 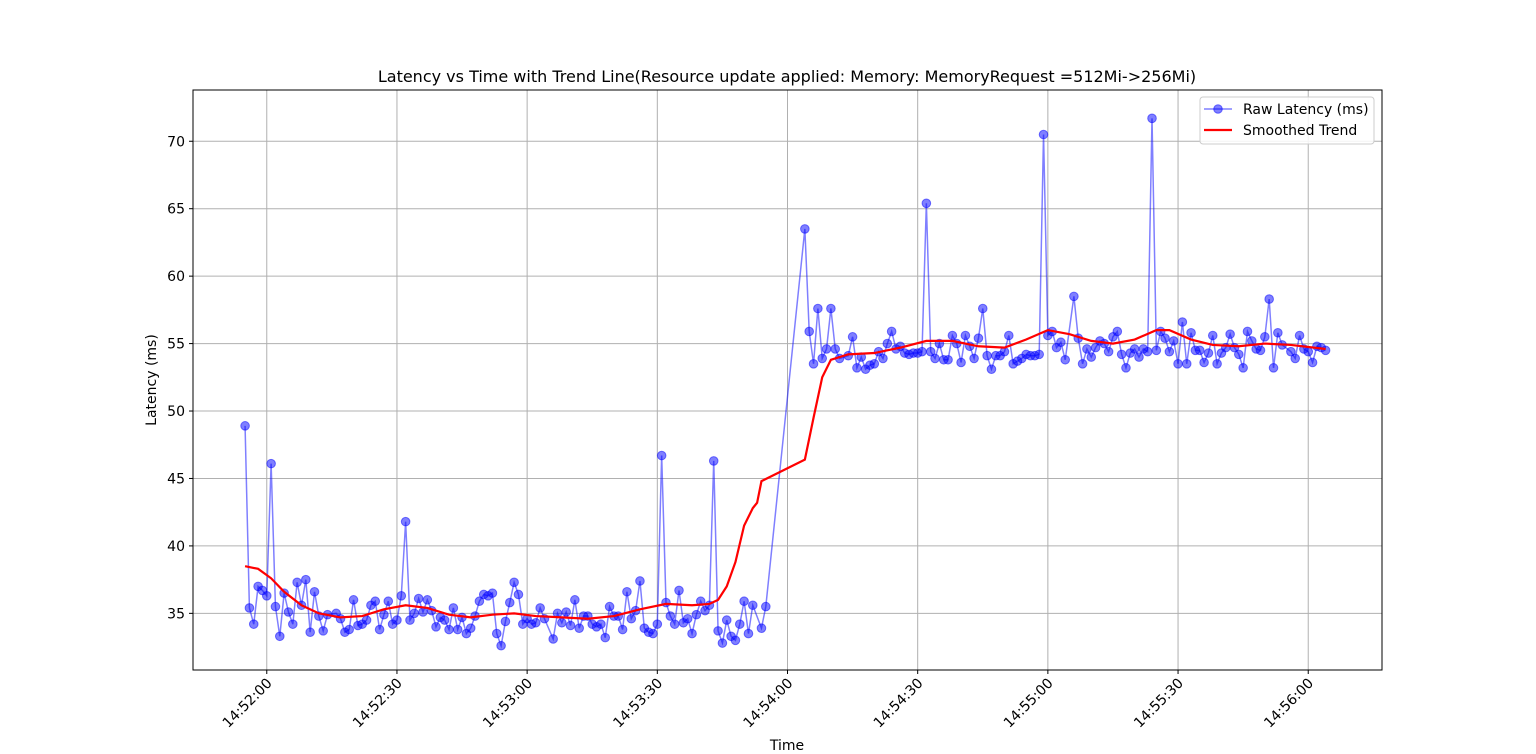 What do you see at coordinates (769, 704) in the screenshot?
I see `x-tick-label: 14:54:00` at bounding box center [769, 704].